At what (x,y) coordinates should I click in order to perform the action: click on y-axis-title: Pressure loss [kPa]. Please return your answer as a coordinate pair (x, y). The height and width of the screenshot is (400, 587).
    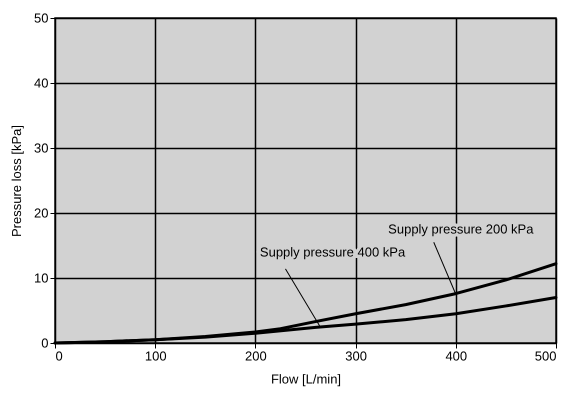
    Looking at the image, I should click on (16, 181).